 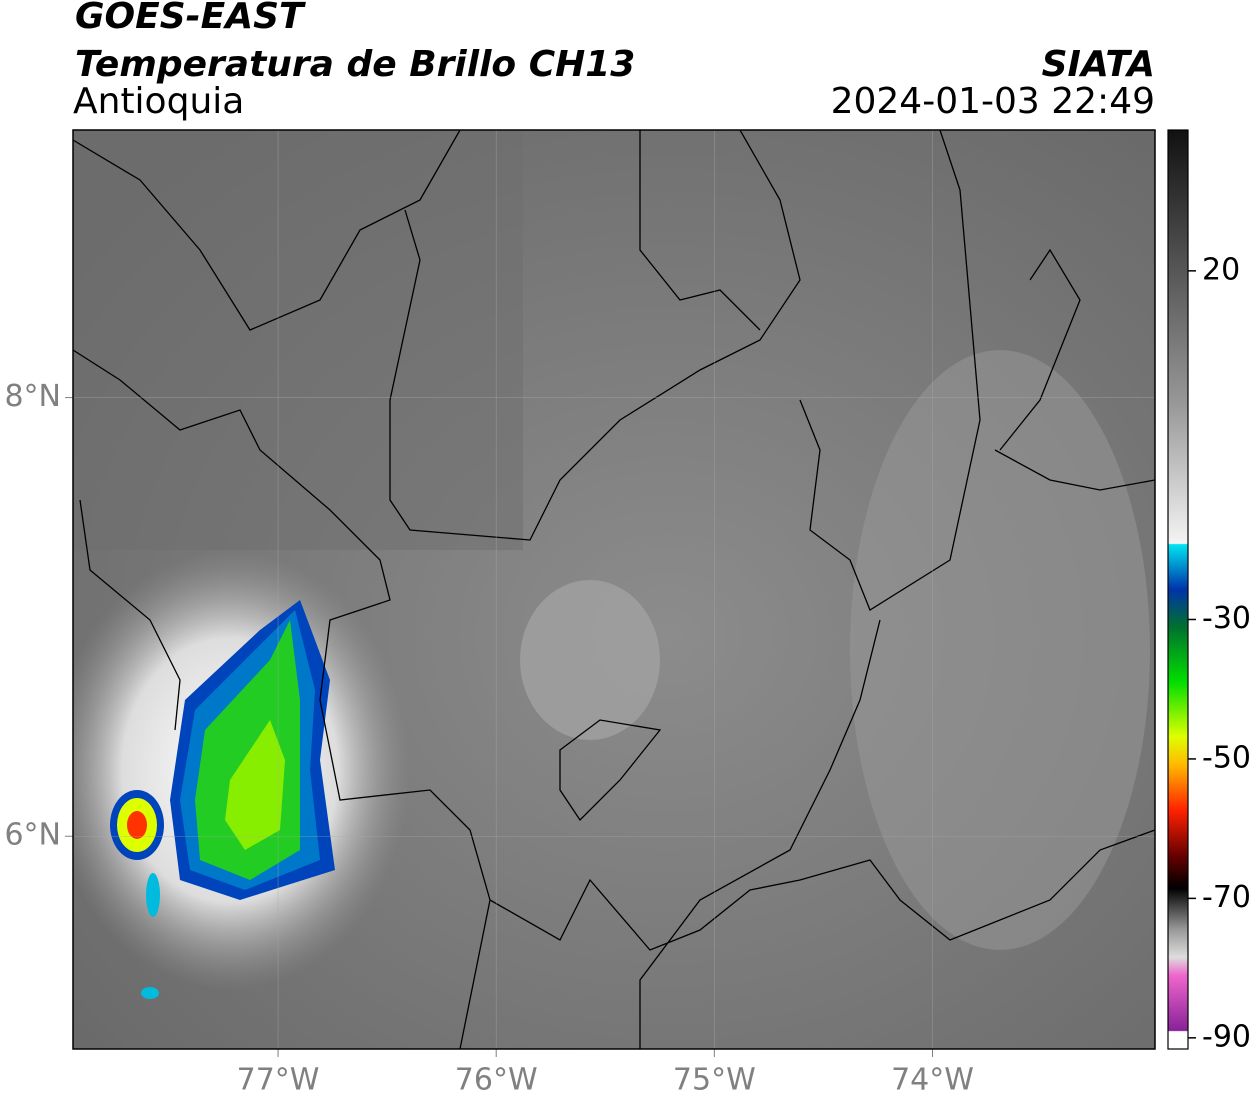 I want to click on x-tick-label: 77°W, so click(x=278, y=1080).